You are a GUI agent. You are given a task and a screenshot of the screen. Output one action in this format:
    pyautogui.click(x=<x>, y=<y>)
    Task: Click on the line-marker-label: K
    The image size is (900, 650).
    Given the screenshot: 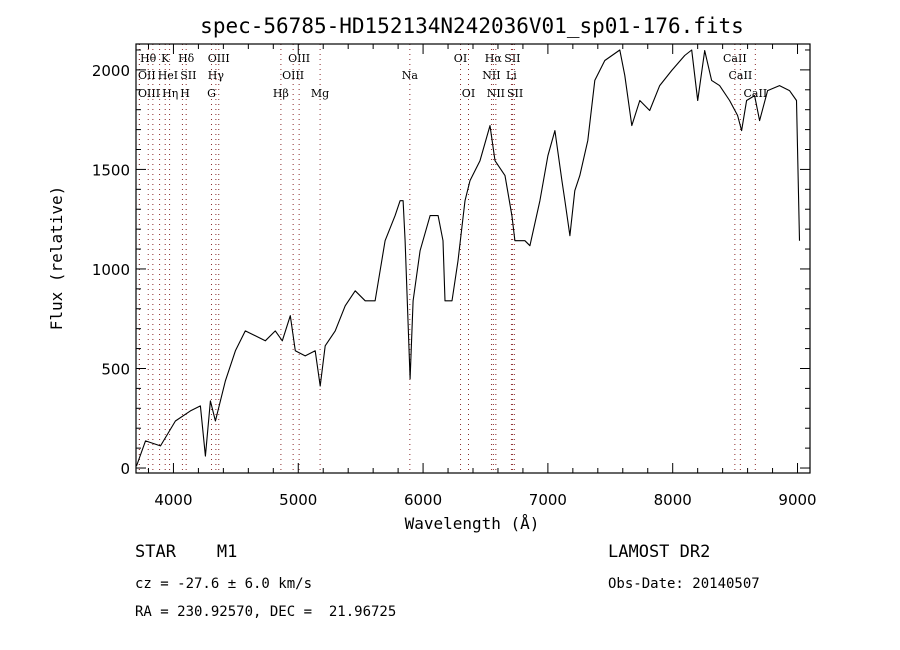 What is the action you would take?
    pyautogui.click(x=165, y=58)
    